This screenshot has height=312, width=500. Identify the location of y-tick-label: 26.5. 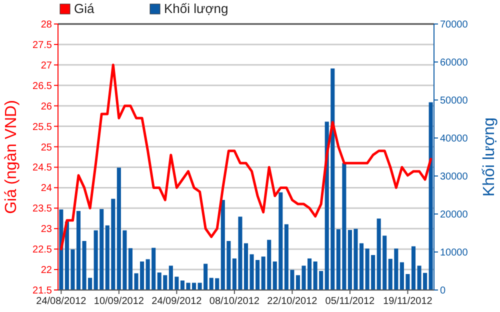
(42, 86).